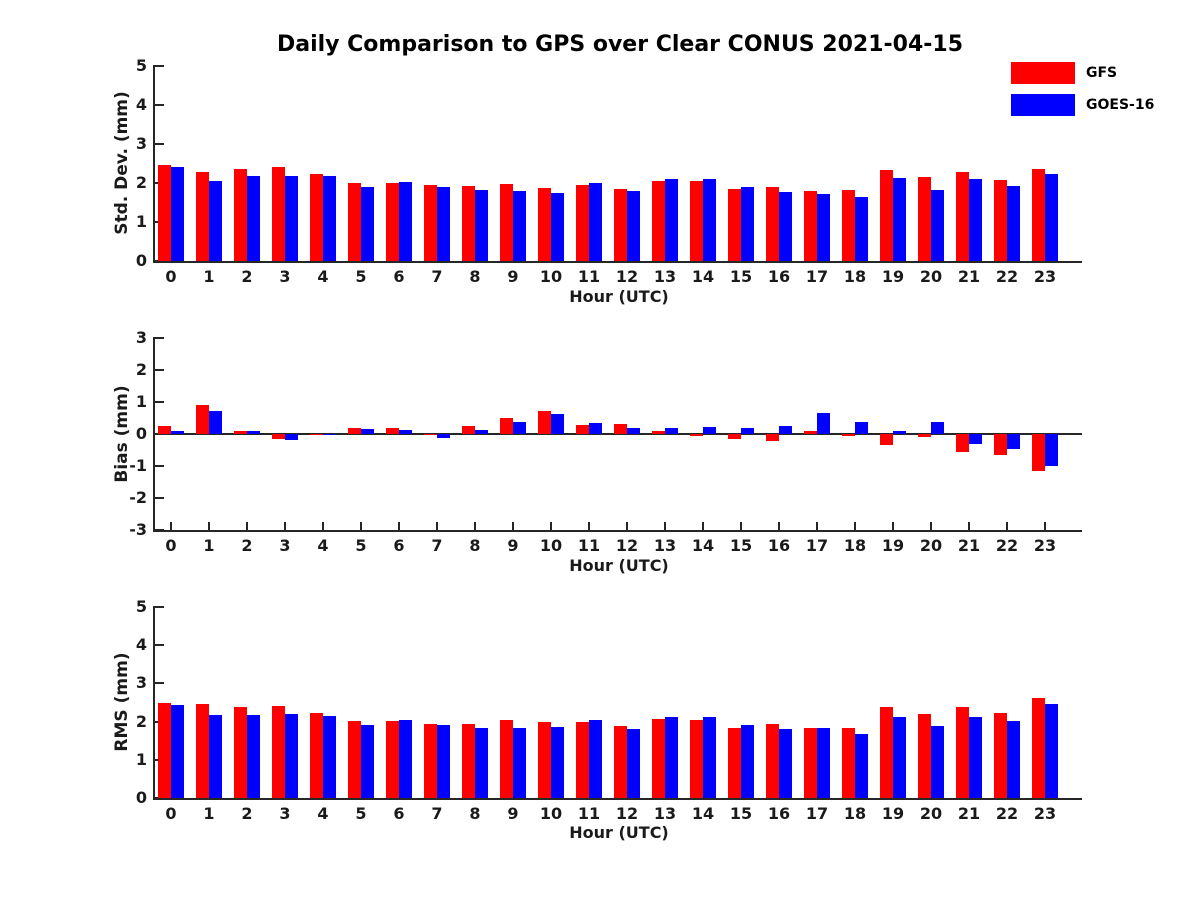 This screenshot has height=900, width=1200. What do you see at coordinates (619, 296) in the screenshot?
I see `stddev-x-axis-label: Hour (UTC)` at bounding box center [619, 296].